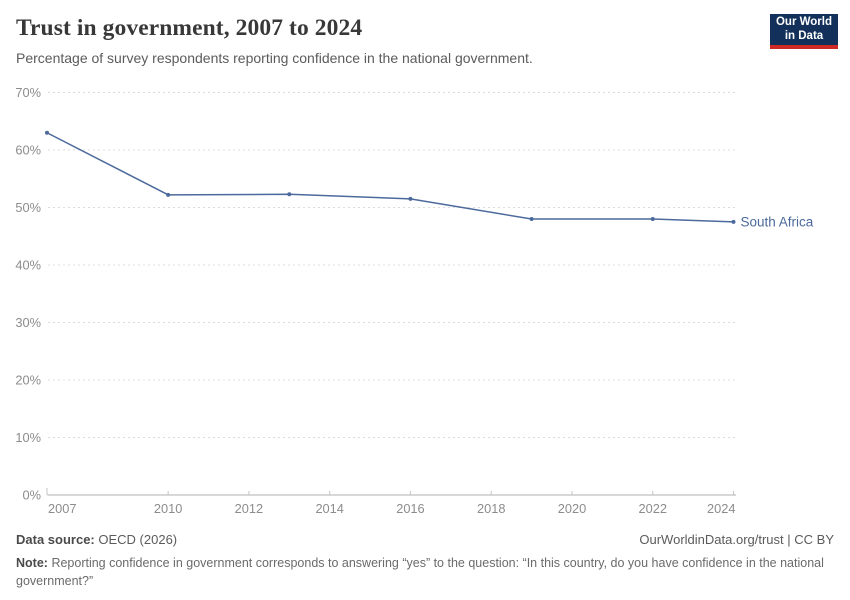 This screenshot has width=850, height=600. What do you see at coordinates (491, 508) in the screenshot?
I see `x-axis-label-2018: 2018` at bounding box center [491, 508].